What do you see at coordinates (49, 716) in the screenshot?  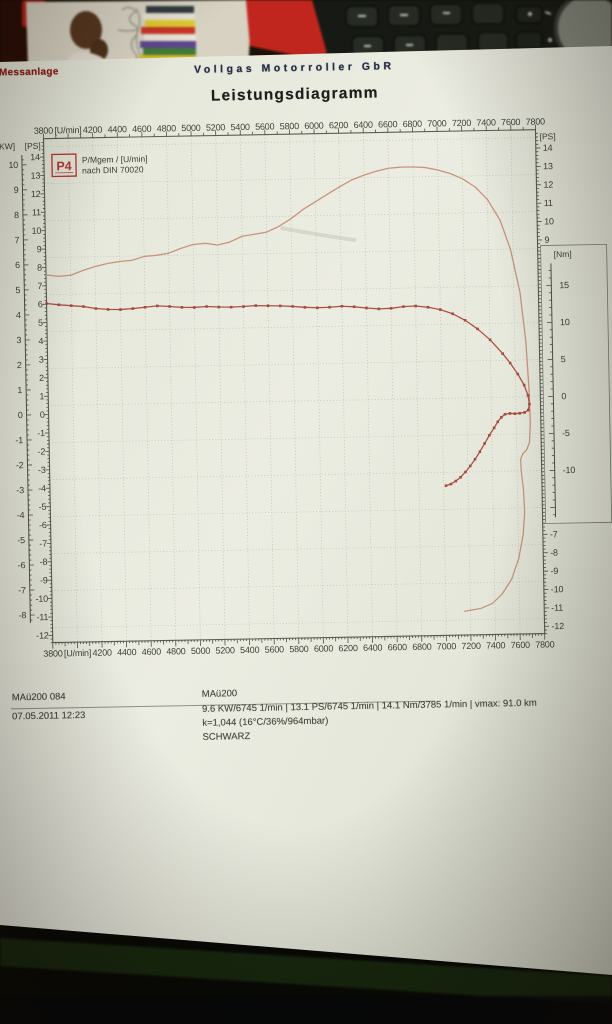 I see `timestamp: 07.05.2011 12:23` at bounding box center [49, 716].